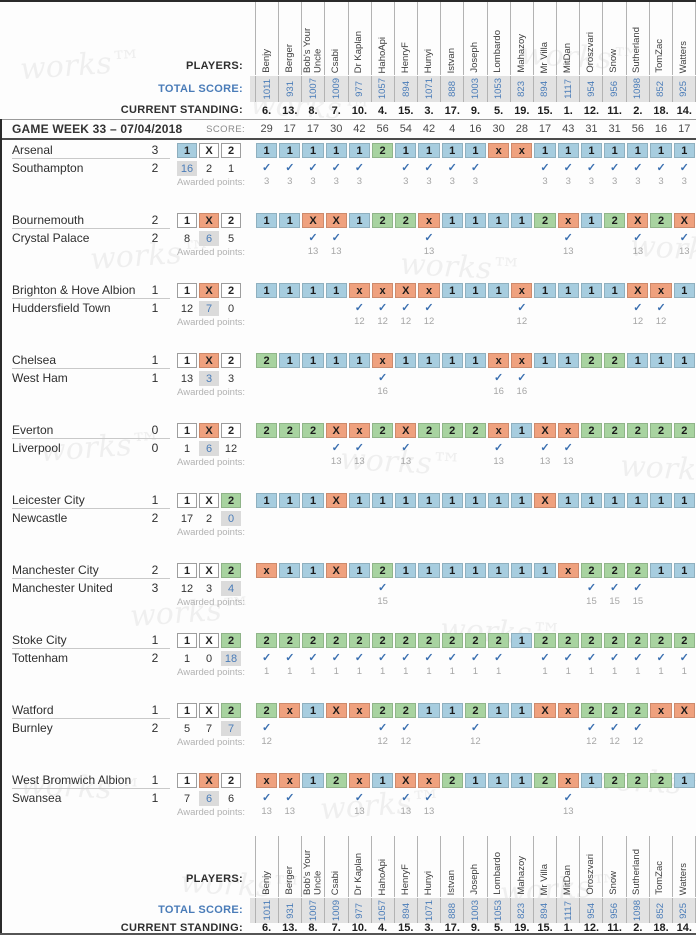 The width and height of the screenshot is (696, 935). I want to click on player-standing: 18., so click(661, 110).